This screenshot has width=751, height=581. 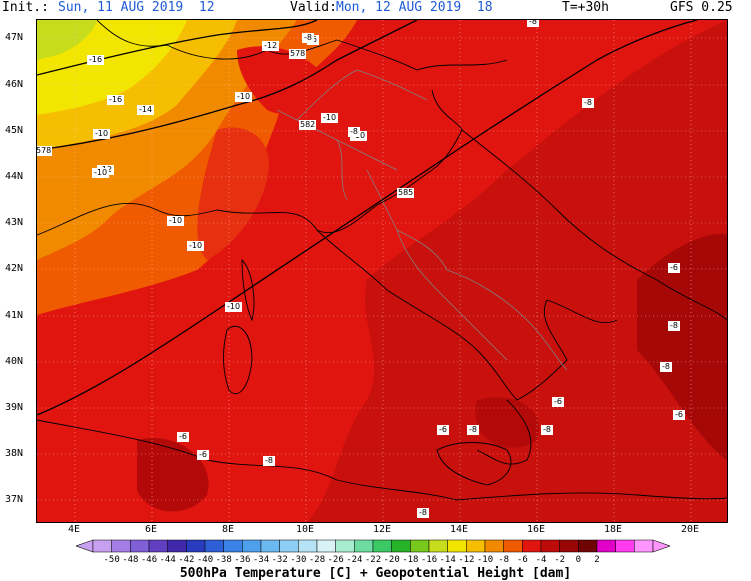 What do you see at coordinates (14, 407) in the screenshot?
I see `lat-label: 39N` at bounding box center [14, 407].